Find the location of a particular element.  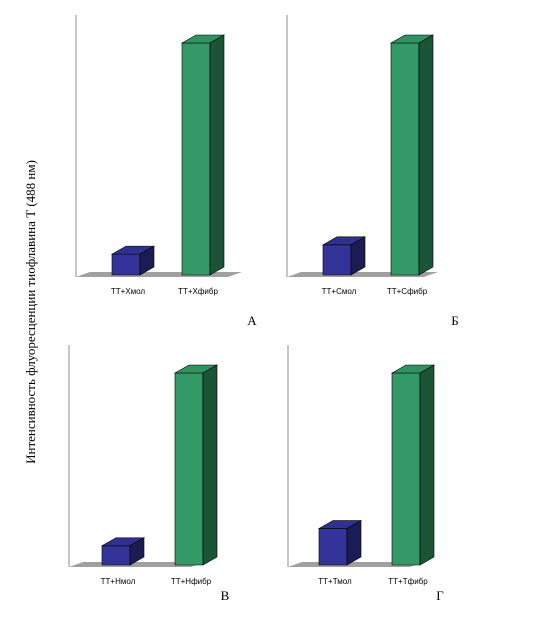

panel-letter: А is located at coordinates (252, 320).